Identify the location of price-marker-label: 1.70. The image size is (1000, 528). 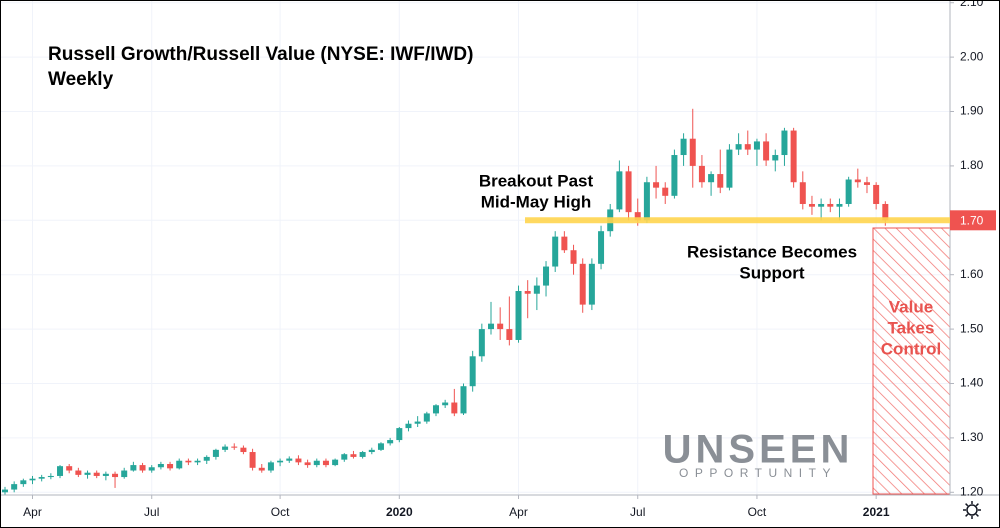
(972, 220).